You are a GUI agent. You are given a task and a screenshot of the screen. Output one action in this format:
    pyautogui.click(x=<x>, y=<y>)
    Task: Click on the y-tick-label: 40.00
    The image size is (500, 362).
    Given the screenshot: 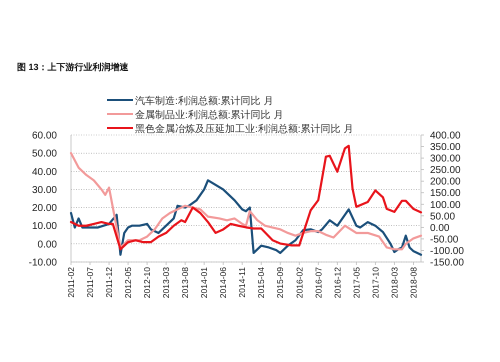 What is the action you would take?
    pyautogui.click(x=45, y=172)
    